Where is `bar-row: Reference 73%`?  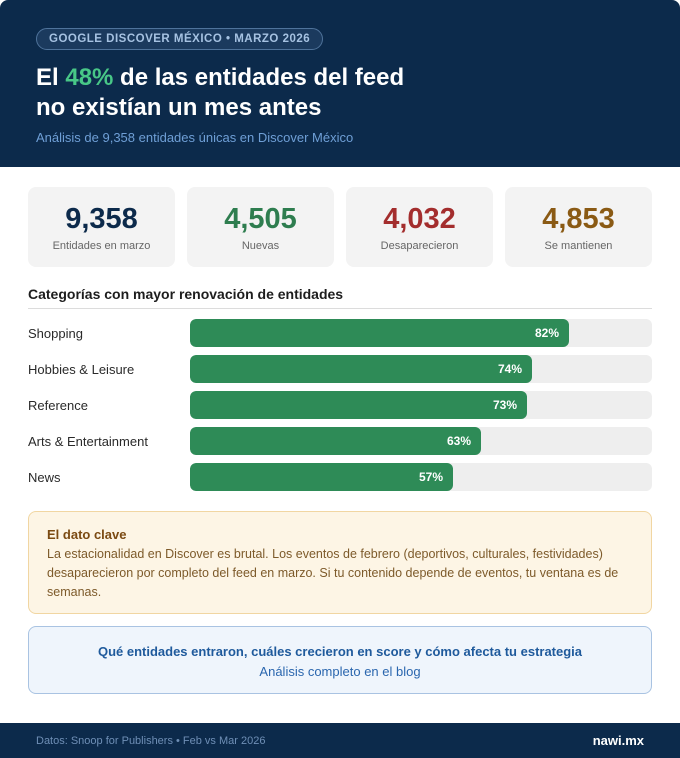 bar-row: Reference 73% is located at coordinates (340, 405).